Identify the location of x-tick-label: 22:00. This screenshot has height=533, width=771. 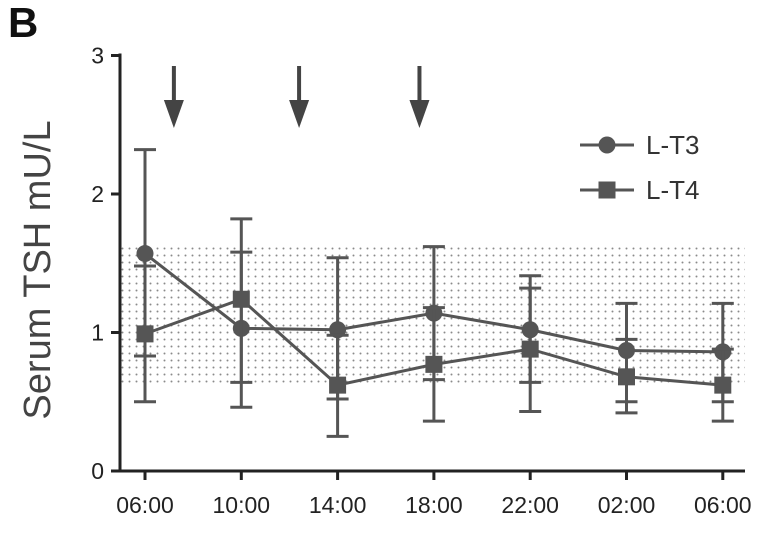
(530, 505).